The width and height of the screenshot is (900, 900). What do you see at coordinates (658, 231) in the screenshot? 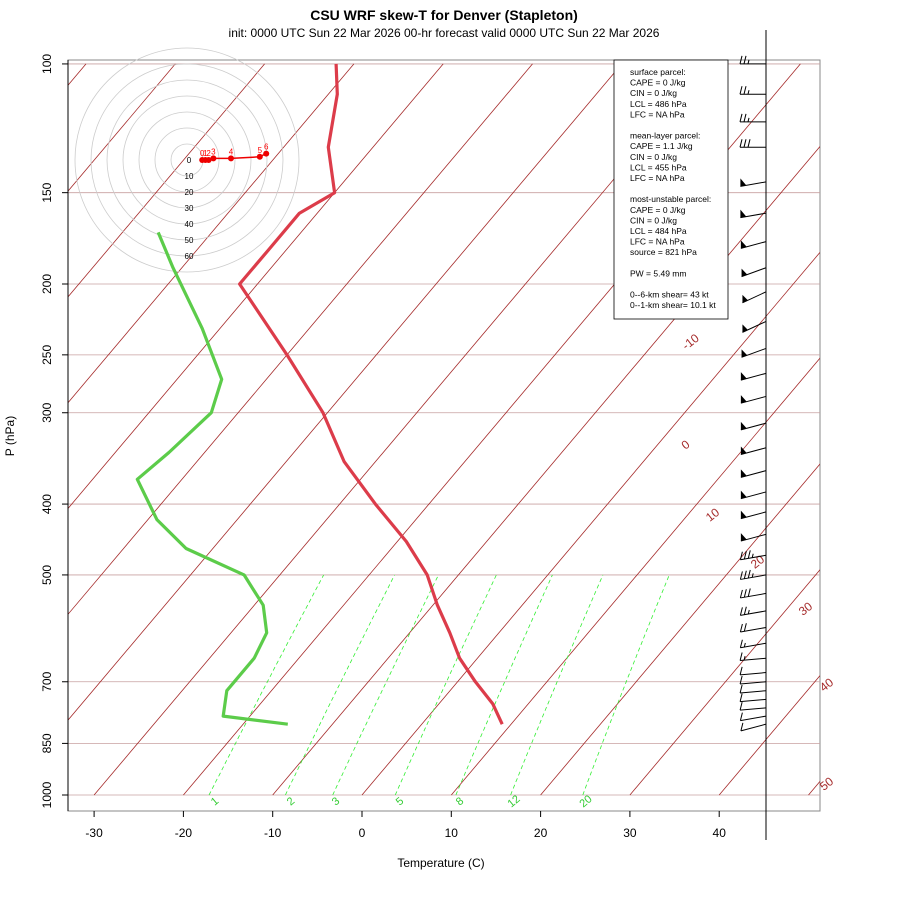
I see `info-line-15: LCL = 484 hPa` at bounding box center [658, 231].